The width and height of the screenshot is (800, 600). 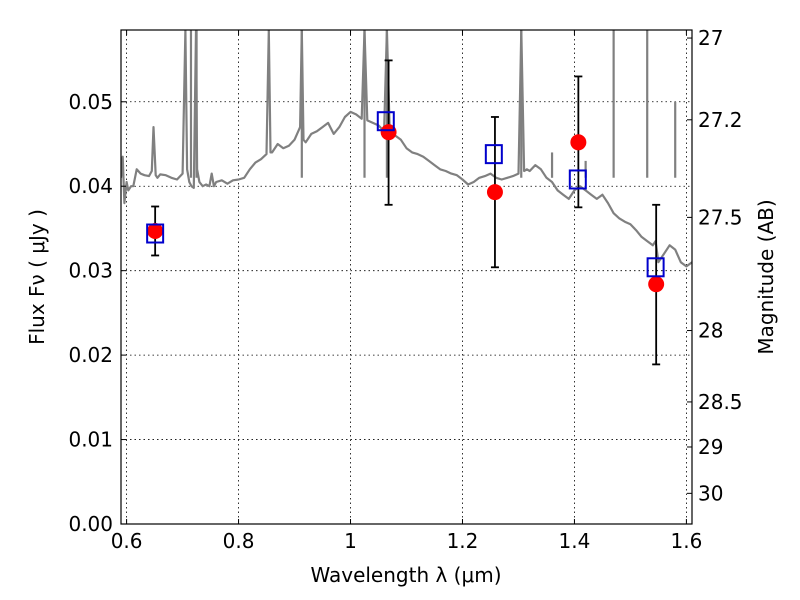 I want to click on x-axis-label: Wavelength λ (μm), so click(x=405, y=575).